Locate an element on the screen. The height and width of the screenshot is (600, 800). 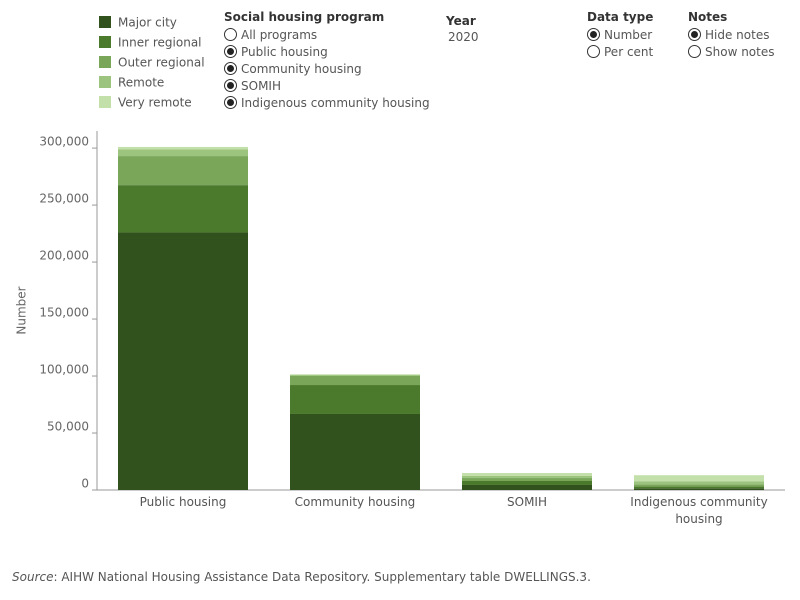
x-tick-label: Indigenous community housing is located at coordinates (699, 510).